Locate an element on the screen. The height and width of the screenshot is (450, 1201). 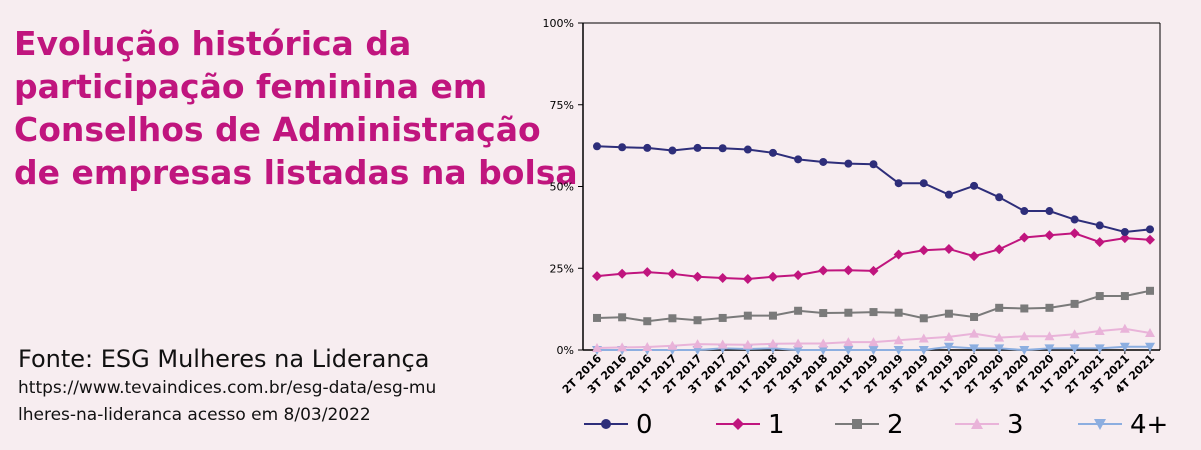
legend-label-0: 0 is located at coordinates (644, 425).